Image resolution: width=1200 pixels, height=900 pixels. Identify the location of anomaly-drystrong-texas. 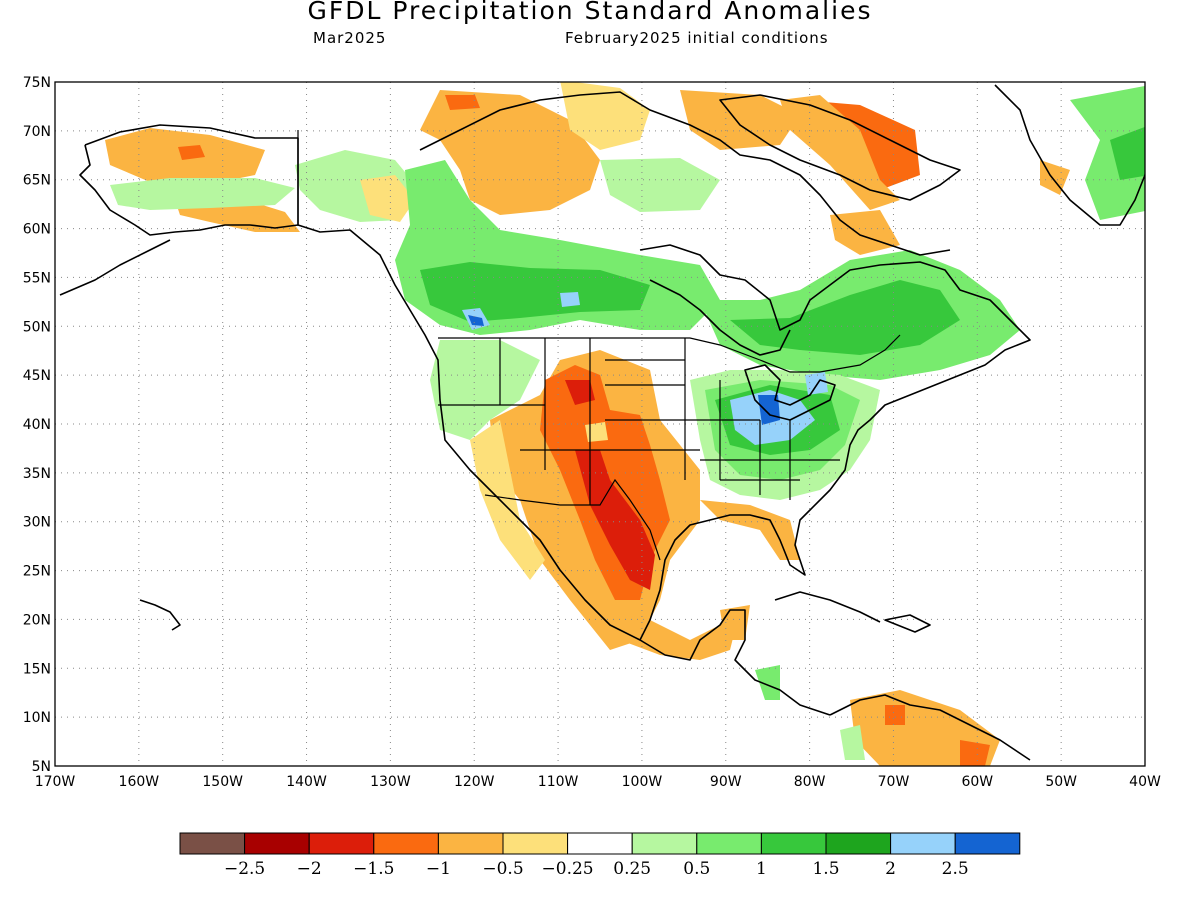
(615, 520).